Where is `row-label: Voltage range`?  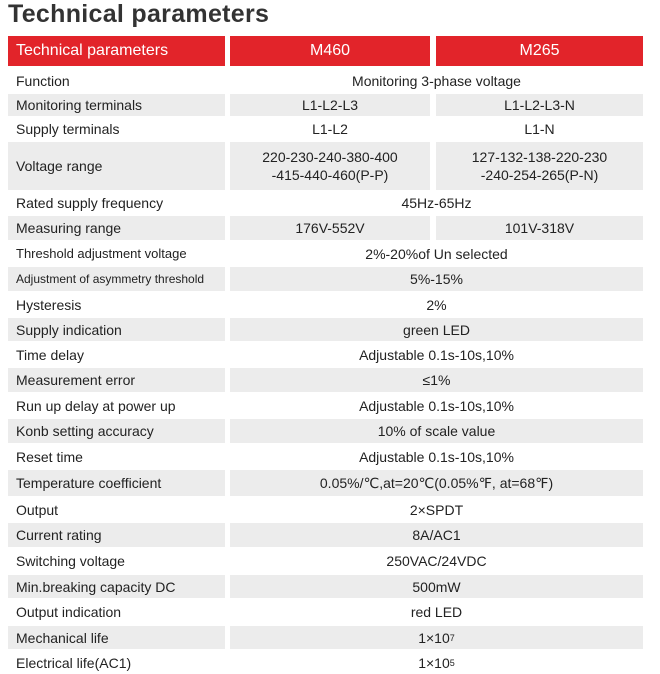
row-label: Voltage range is located at coordinates (116, 166).